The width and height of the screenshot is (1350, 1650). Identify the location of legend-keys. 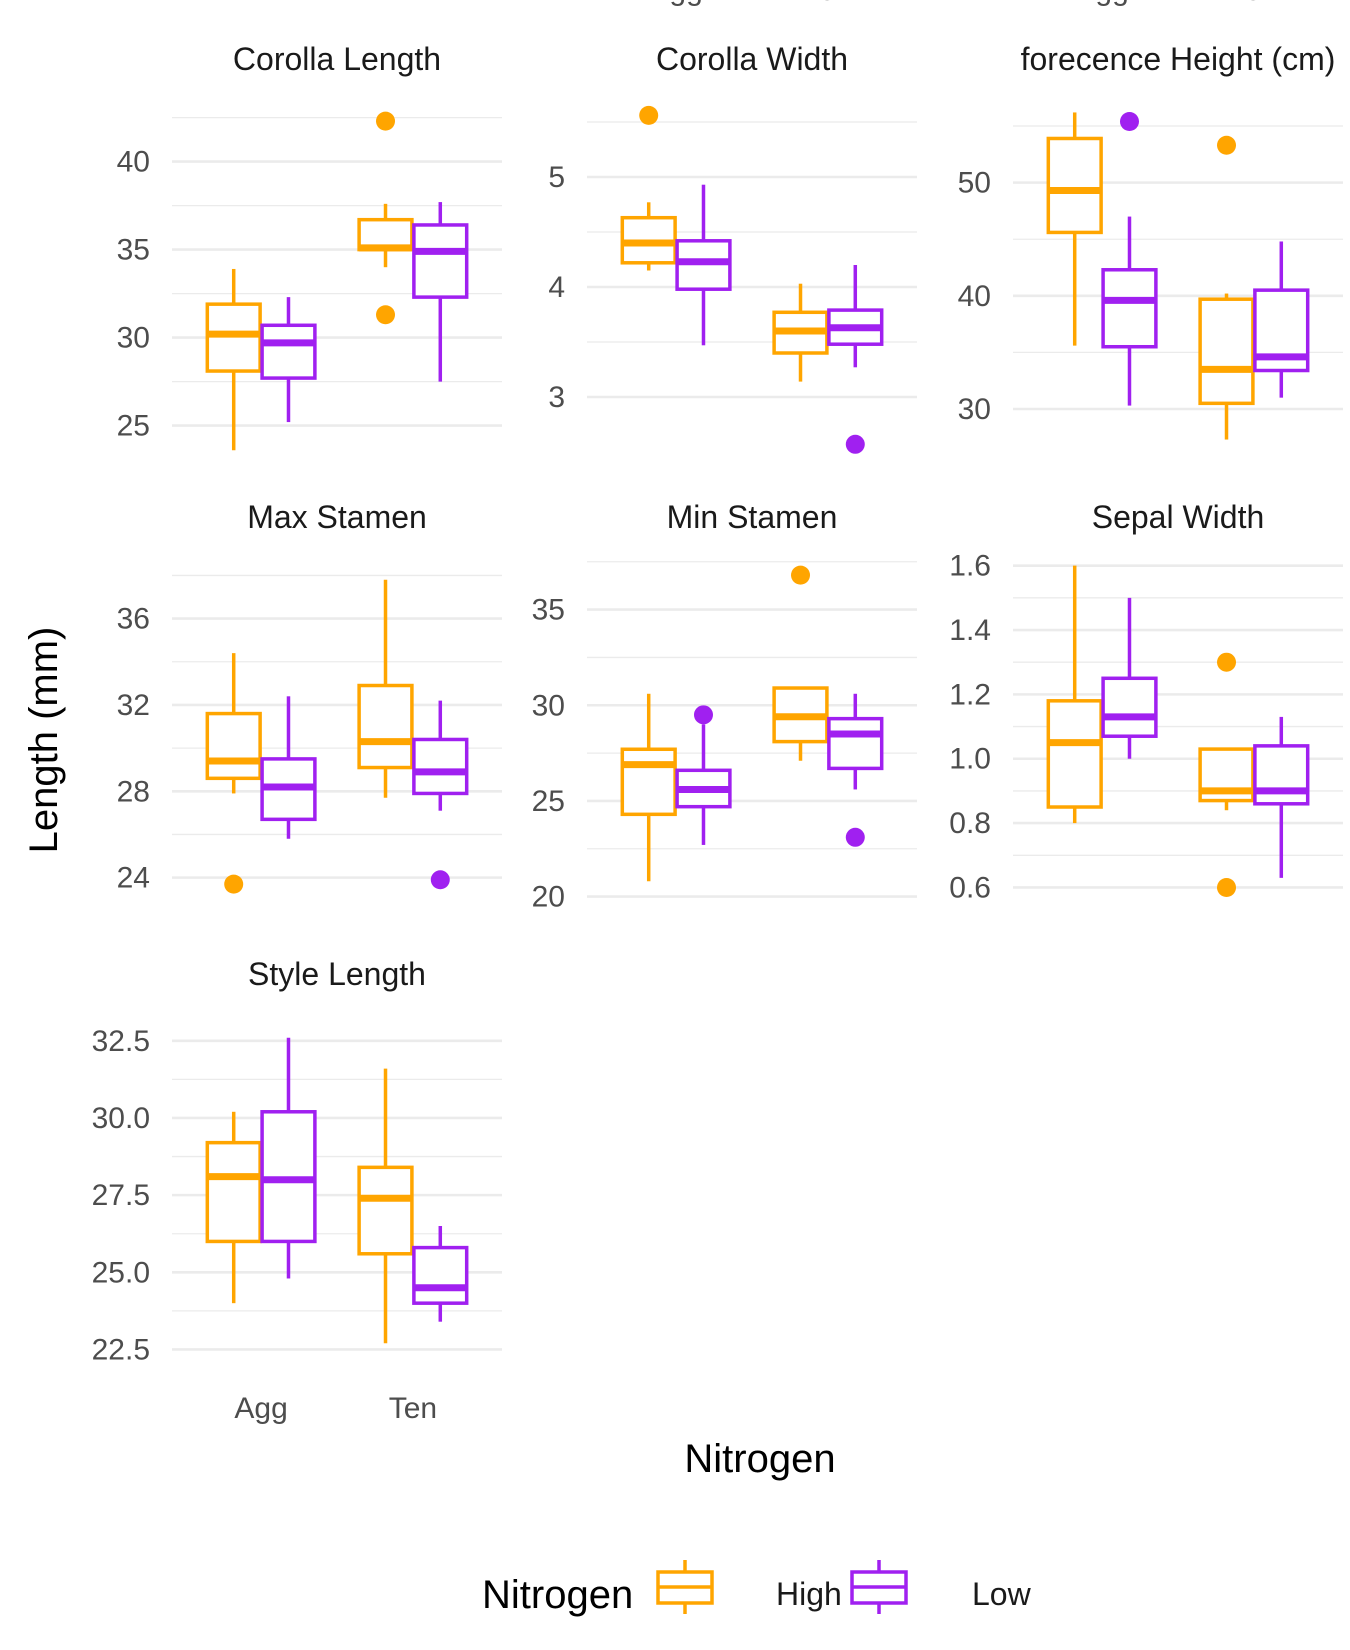
(782, 1587).